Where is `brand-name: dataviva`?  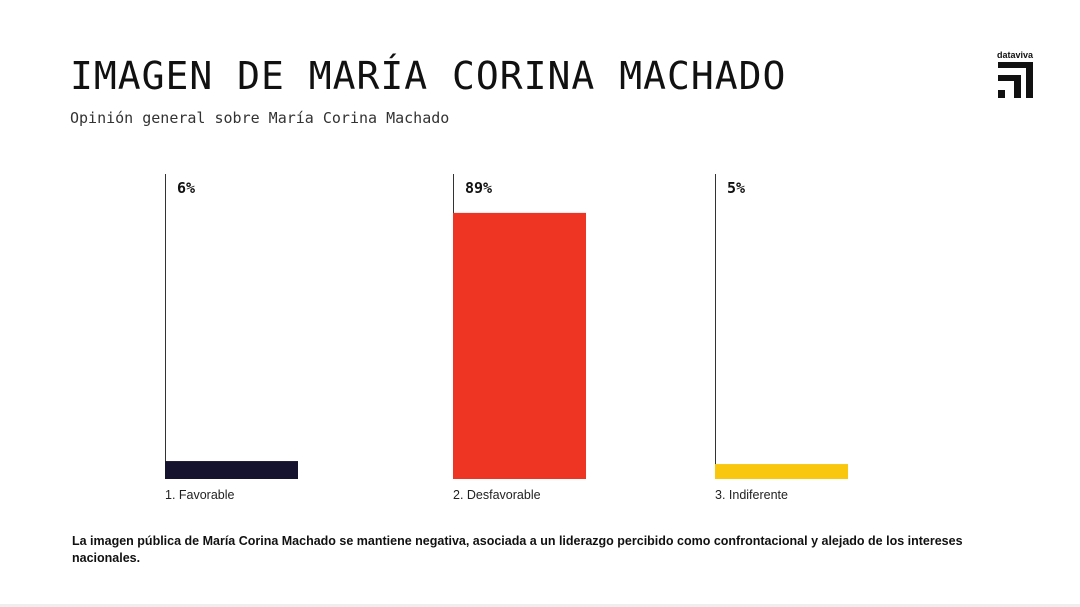 brand-name: dataviva is located at coordinates (1015, 55).